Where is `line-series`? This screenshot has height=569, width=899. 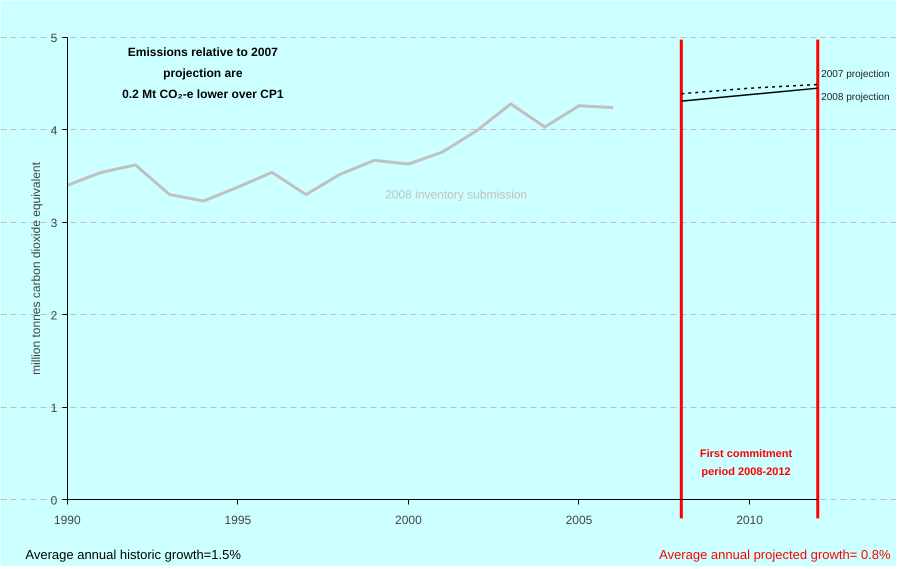 line-series is located at coordinates (340, 152).